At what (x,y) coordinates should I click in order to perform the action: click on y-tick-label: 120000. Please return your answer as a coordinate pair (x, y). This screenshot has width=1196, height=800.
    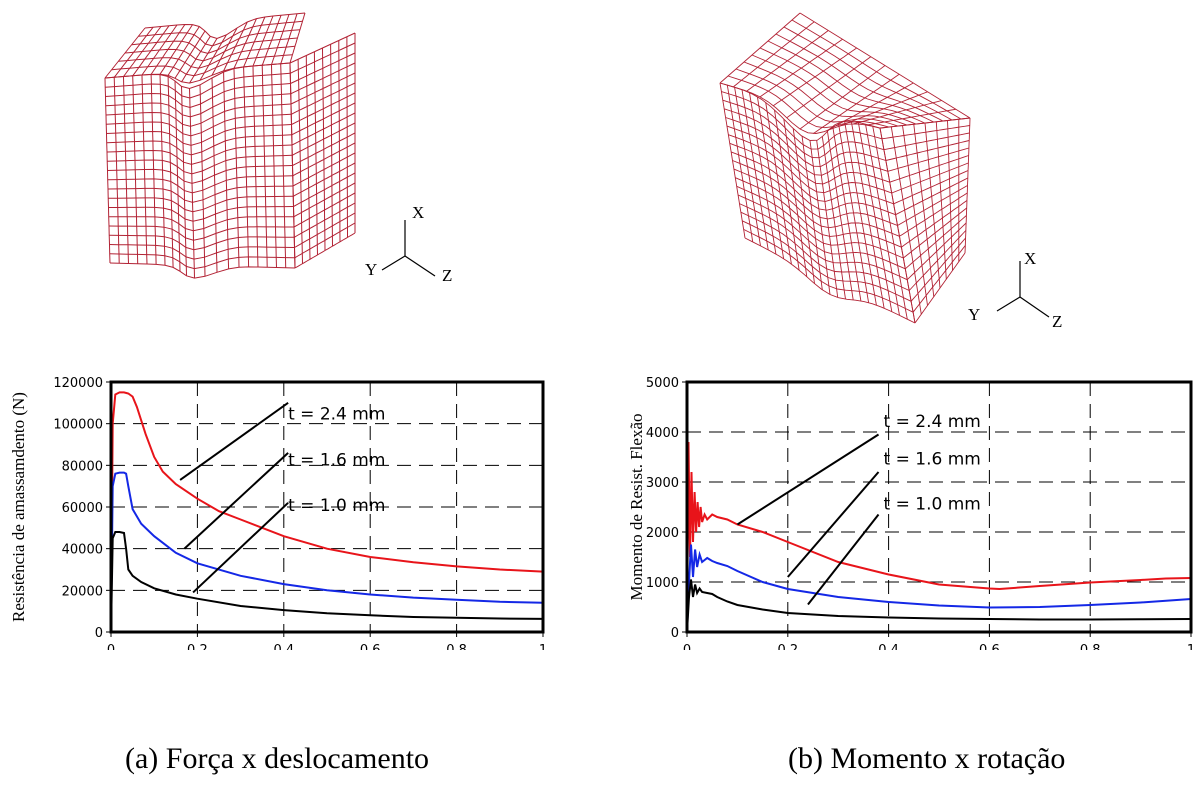
    Looking at the image, I should click on (78, 383).